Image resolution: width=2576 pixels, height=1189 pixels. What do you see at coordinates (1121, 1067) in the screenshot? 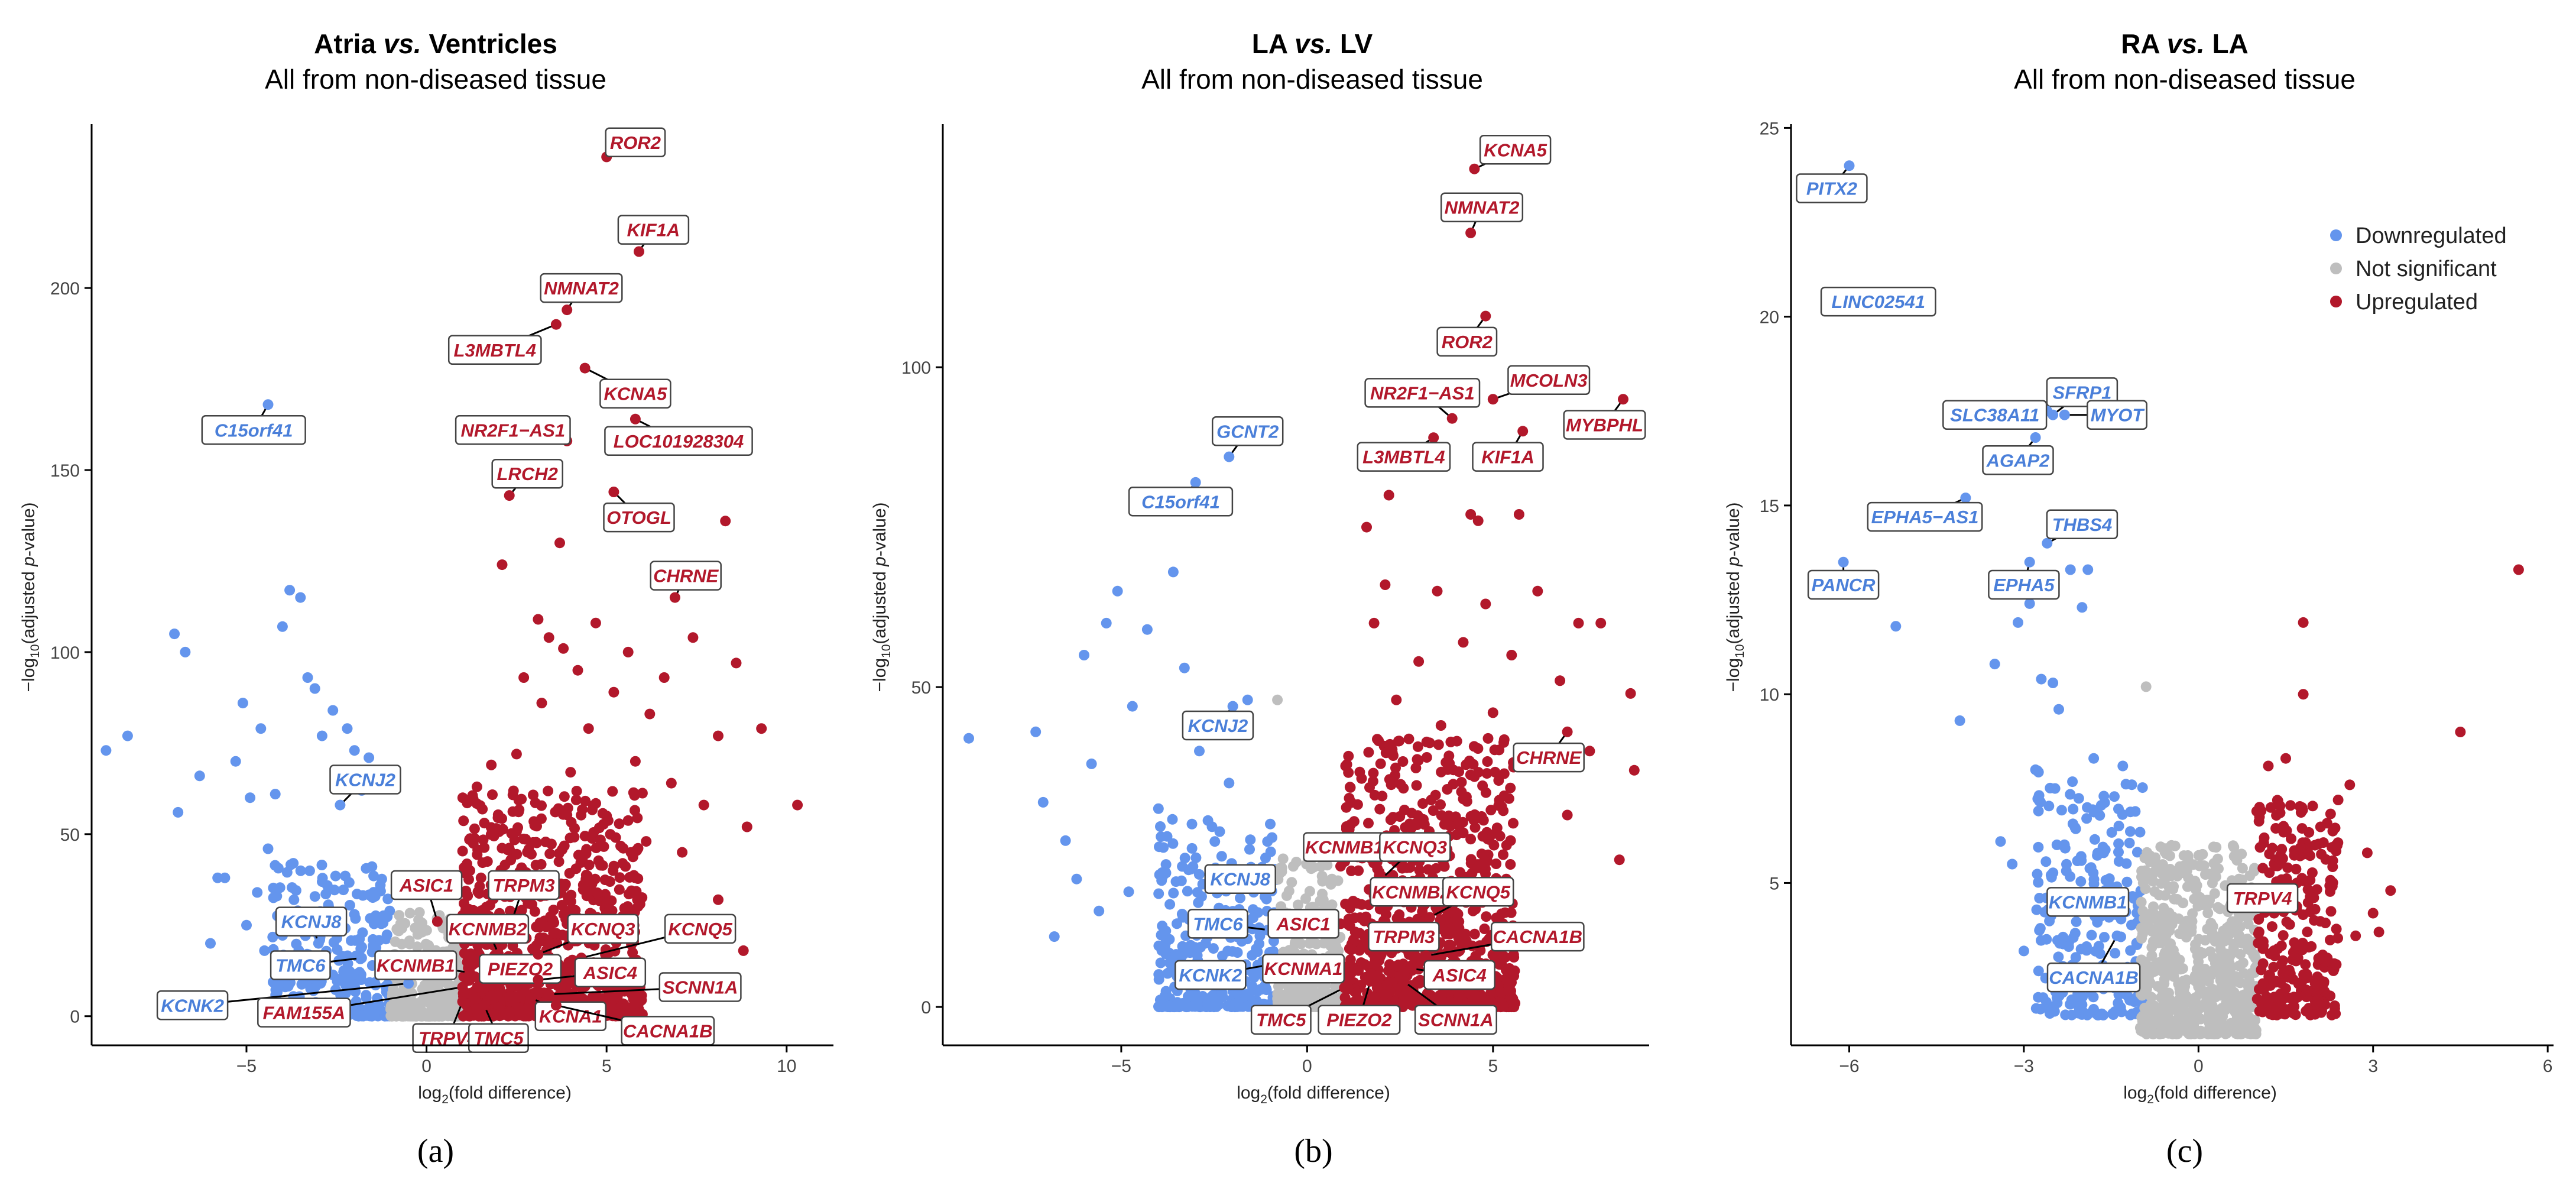
I see `panel-b-x-tick-label: −5` at bounding box center [1121, 1067].